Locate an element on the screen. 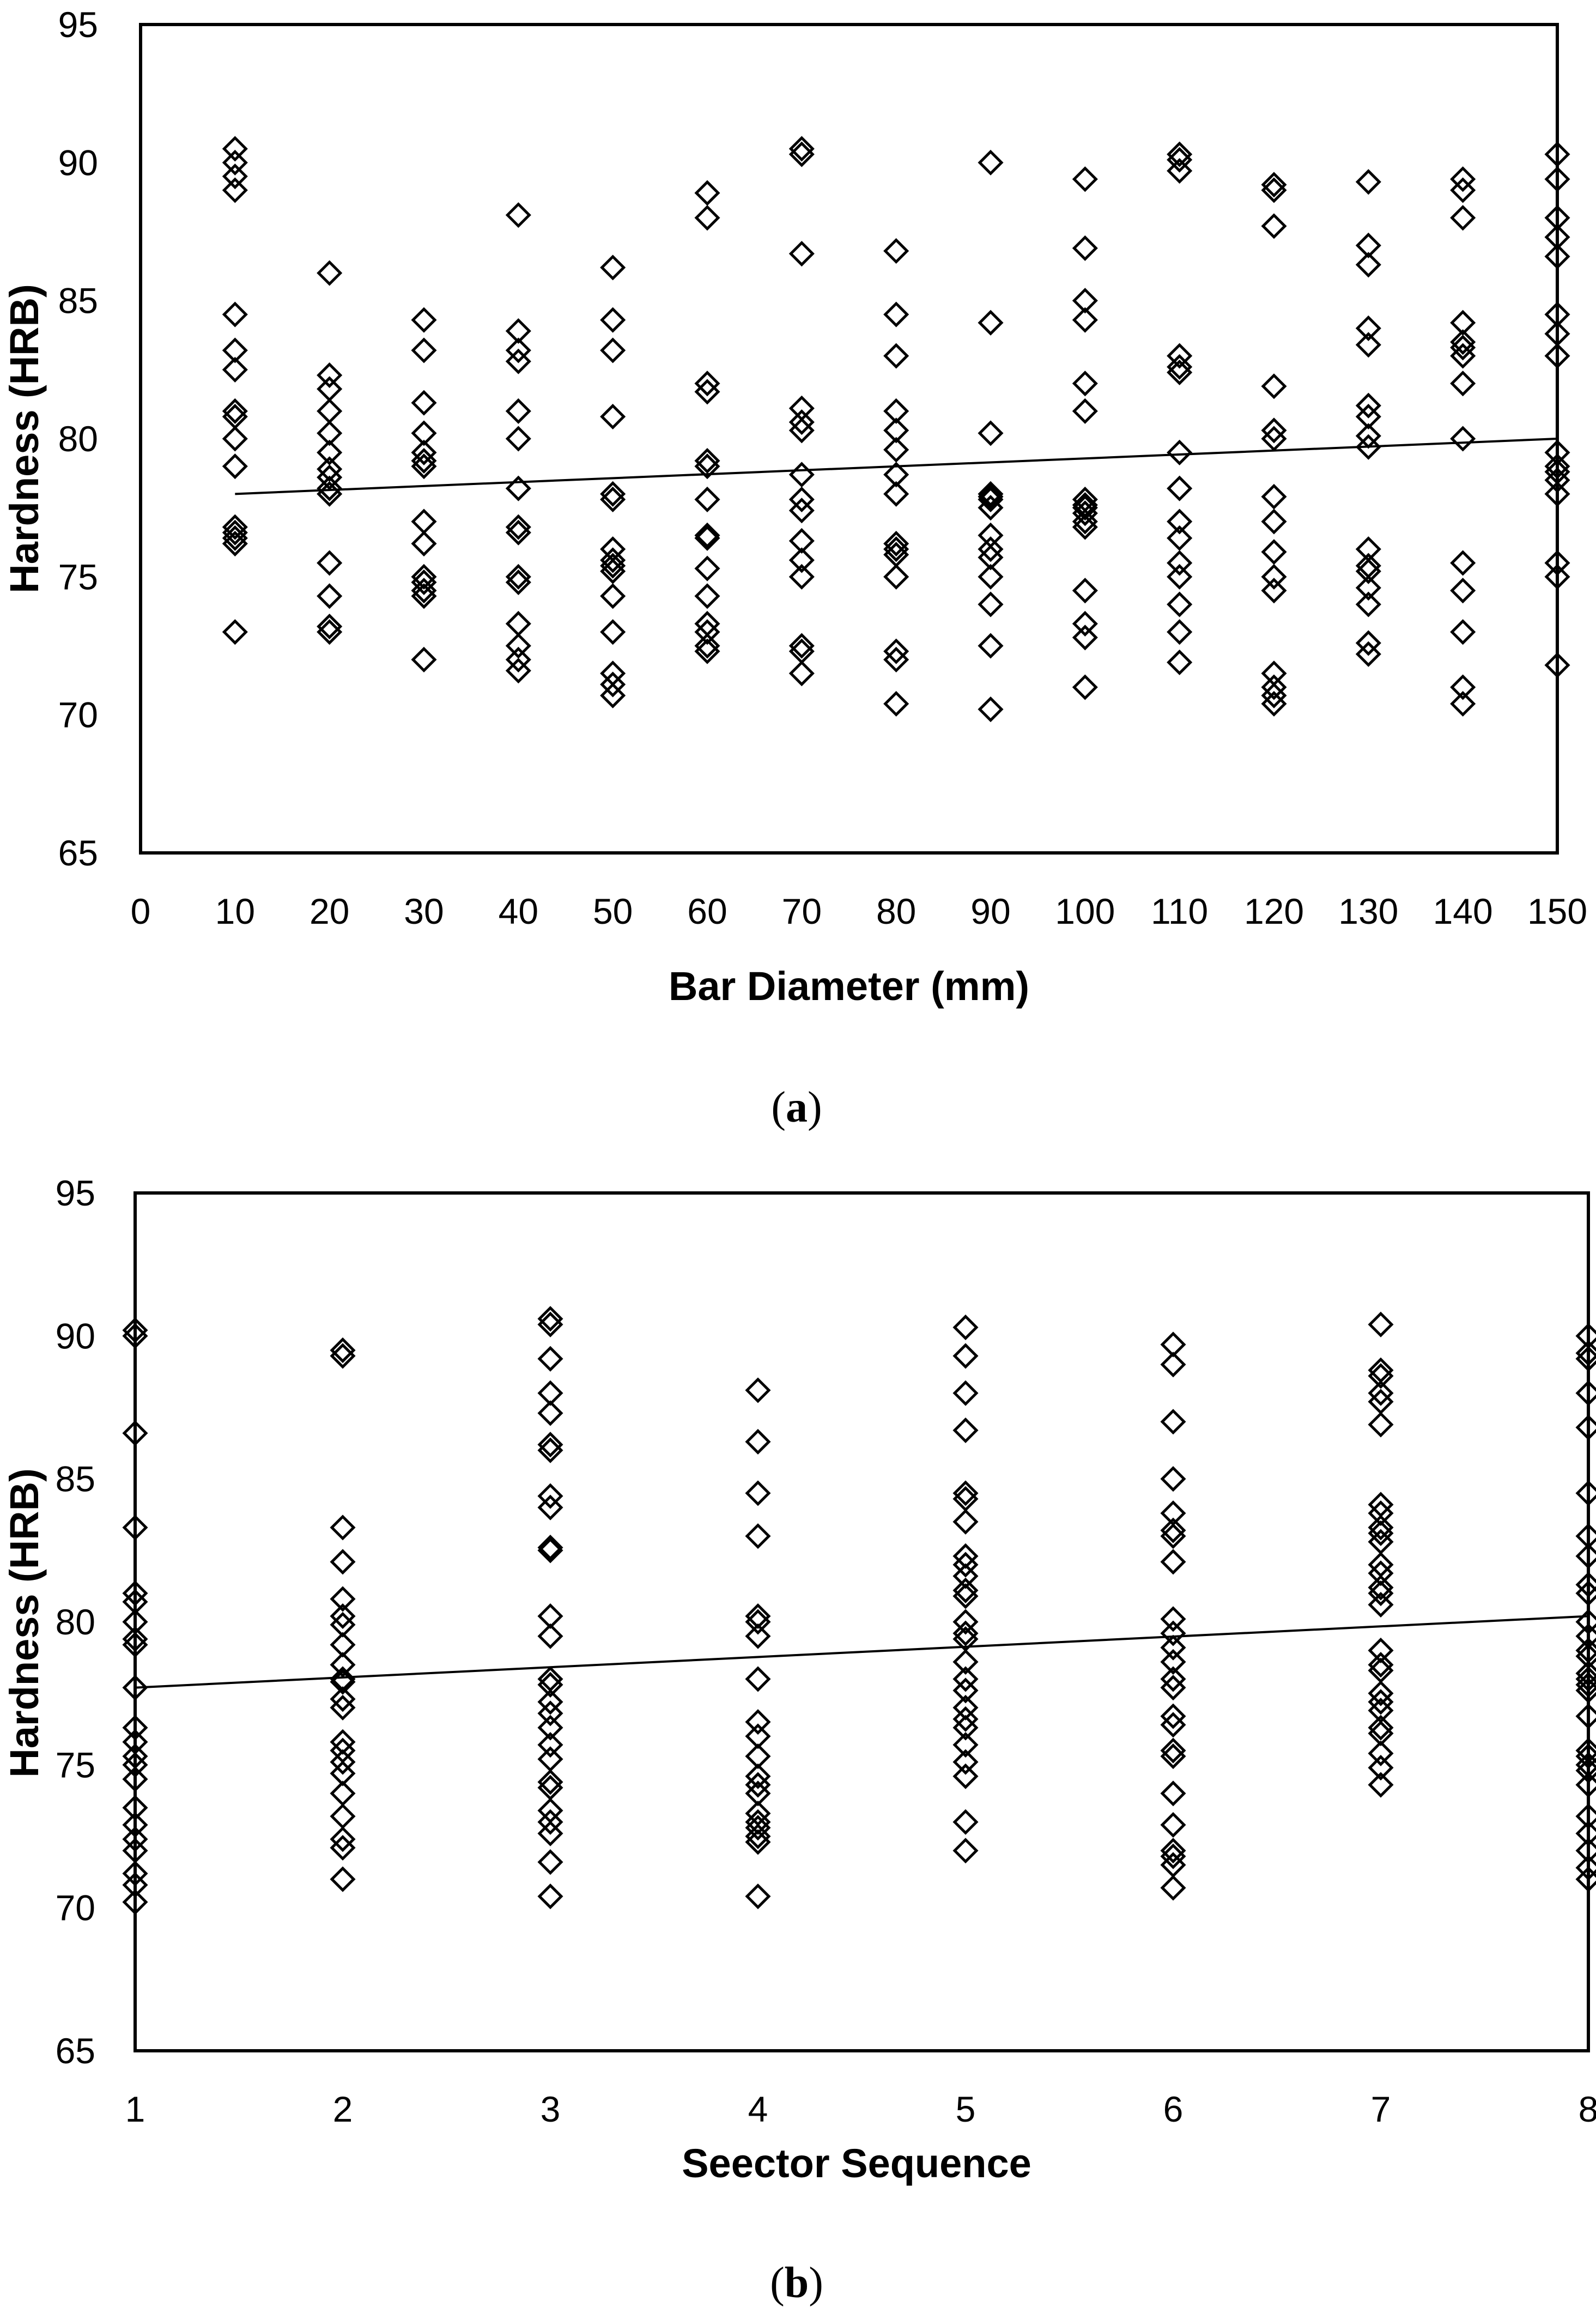  x-tick-label: 60 is located at coordinates (707, 911).